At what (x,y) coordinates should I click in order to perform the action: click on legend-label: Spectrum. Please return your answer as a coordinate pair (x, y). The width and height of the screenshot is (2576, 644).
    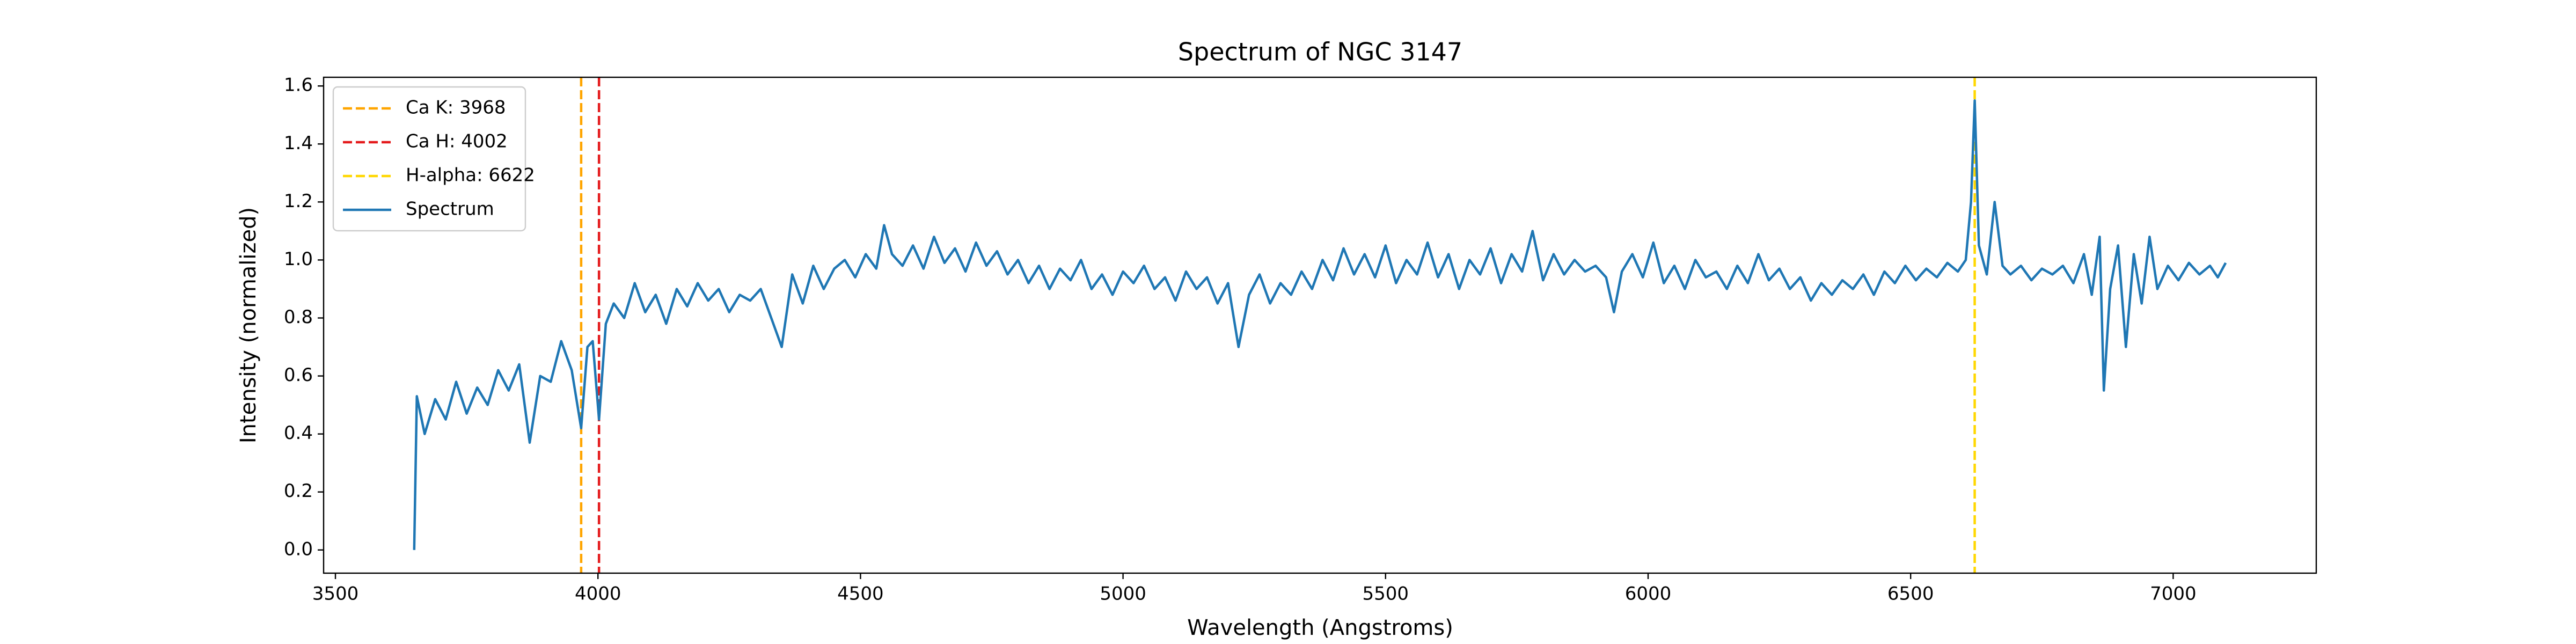
    Looking at the image, I should click on (450, 209).